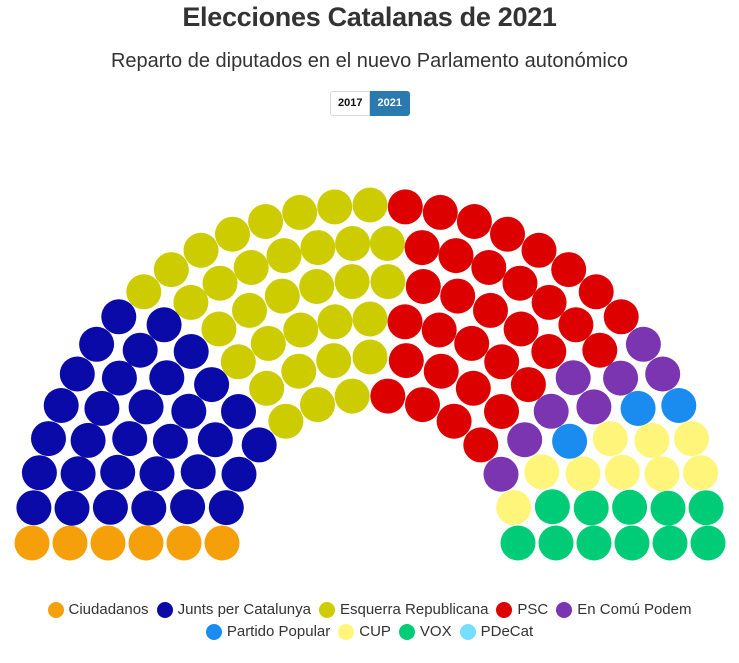  I want to click on legend-item-pdecat: PDeCat, so click(496, 631).